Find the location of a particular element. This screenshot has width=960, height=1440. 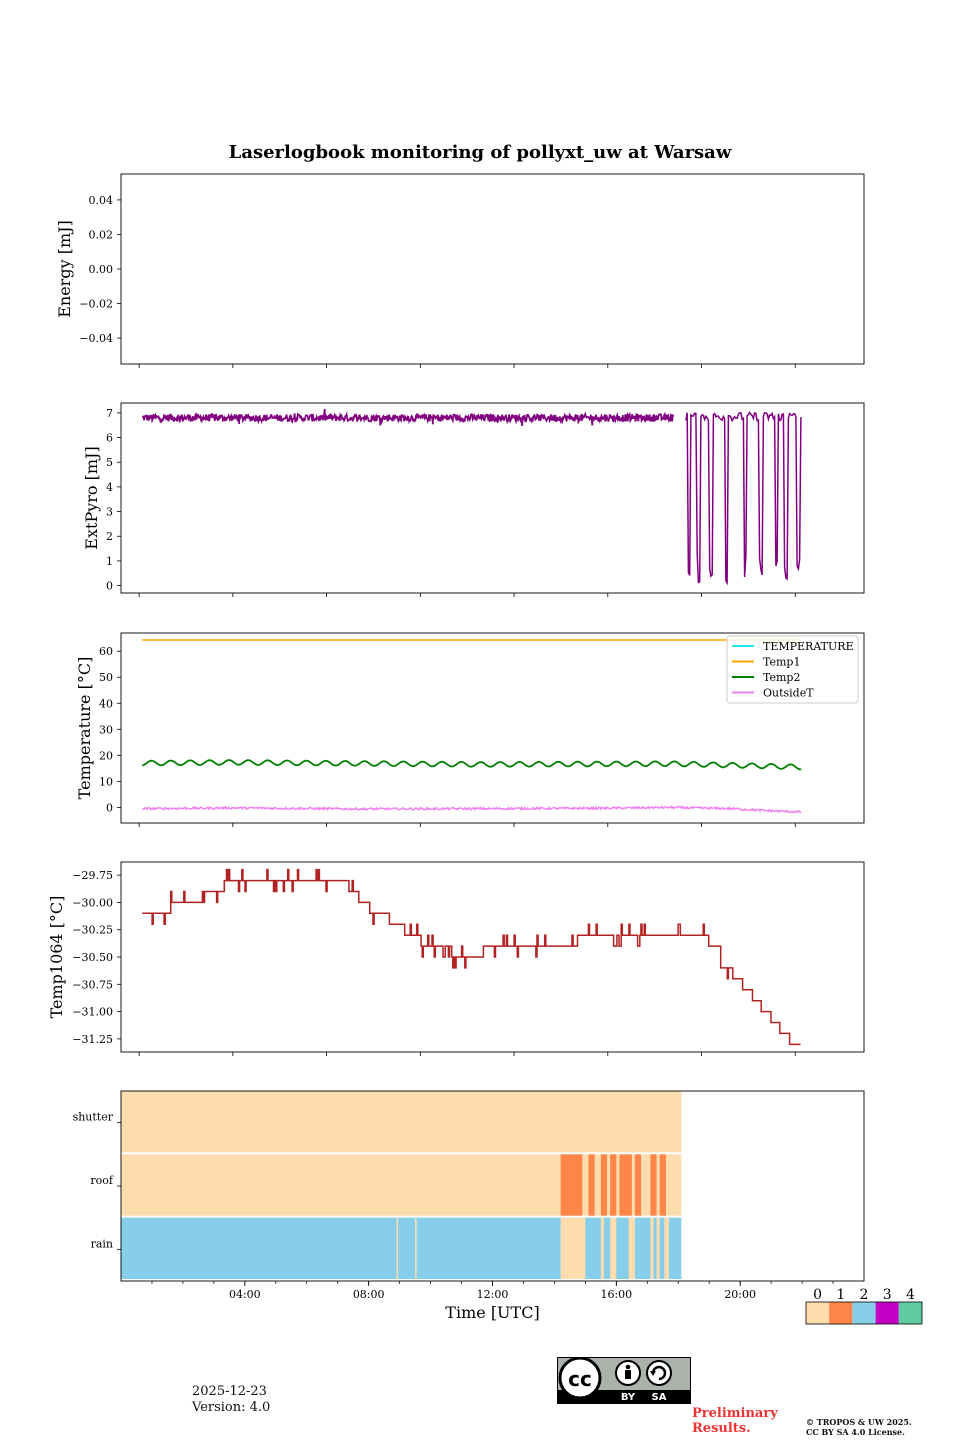

footer-version: Version: 4.0 is located at coordinates (231, 1407).